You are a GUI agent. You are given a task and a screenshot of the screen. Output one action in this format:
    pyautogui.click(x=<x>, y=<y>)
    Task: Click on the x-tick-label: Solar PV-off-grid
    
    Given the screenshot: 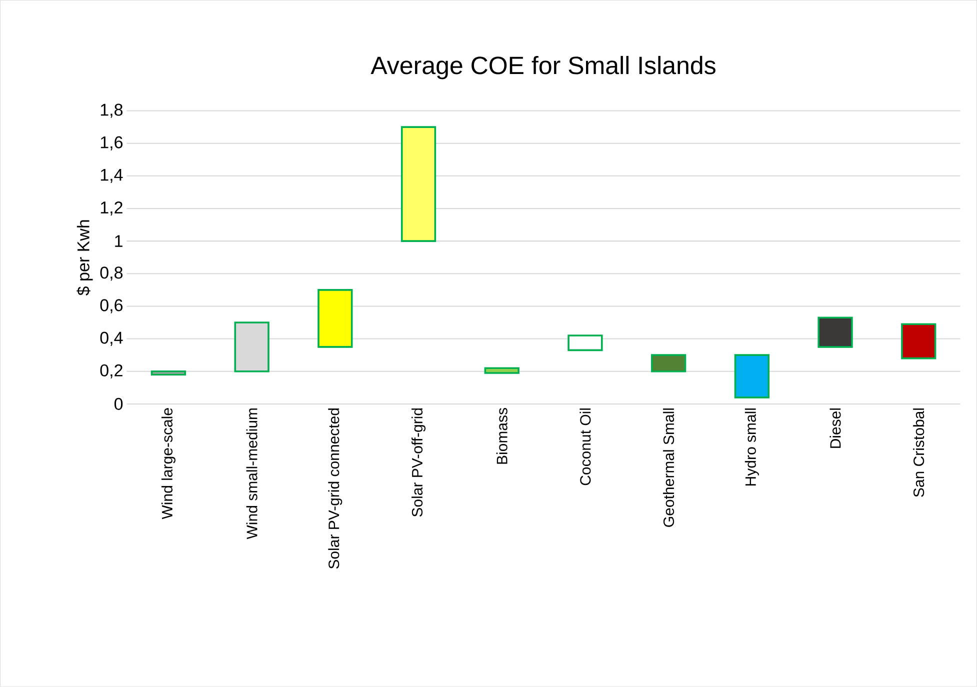 What is the action you would take?
    pyautogui.click(x=419, y=462)
    